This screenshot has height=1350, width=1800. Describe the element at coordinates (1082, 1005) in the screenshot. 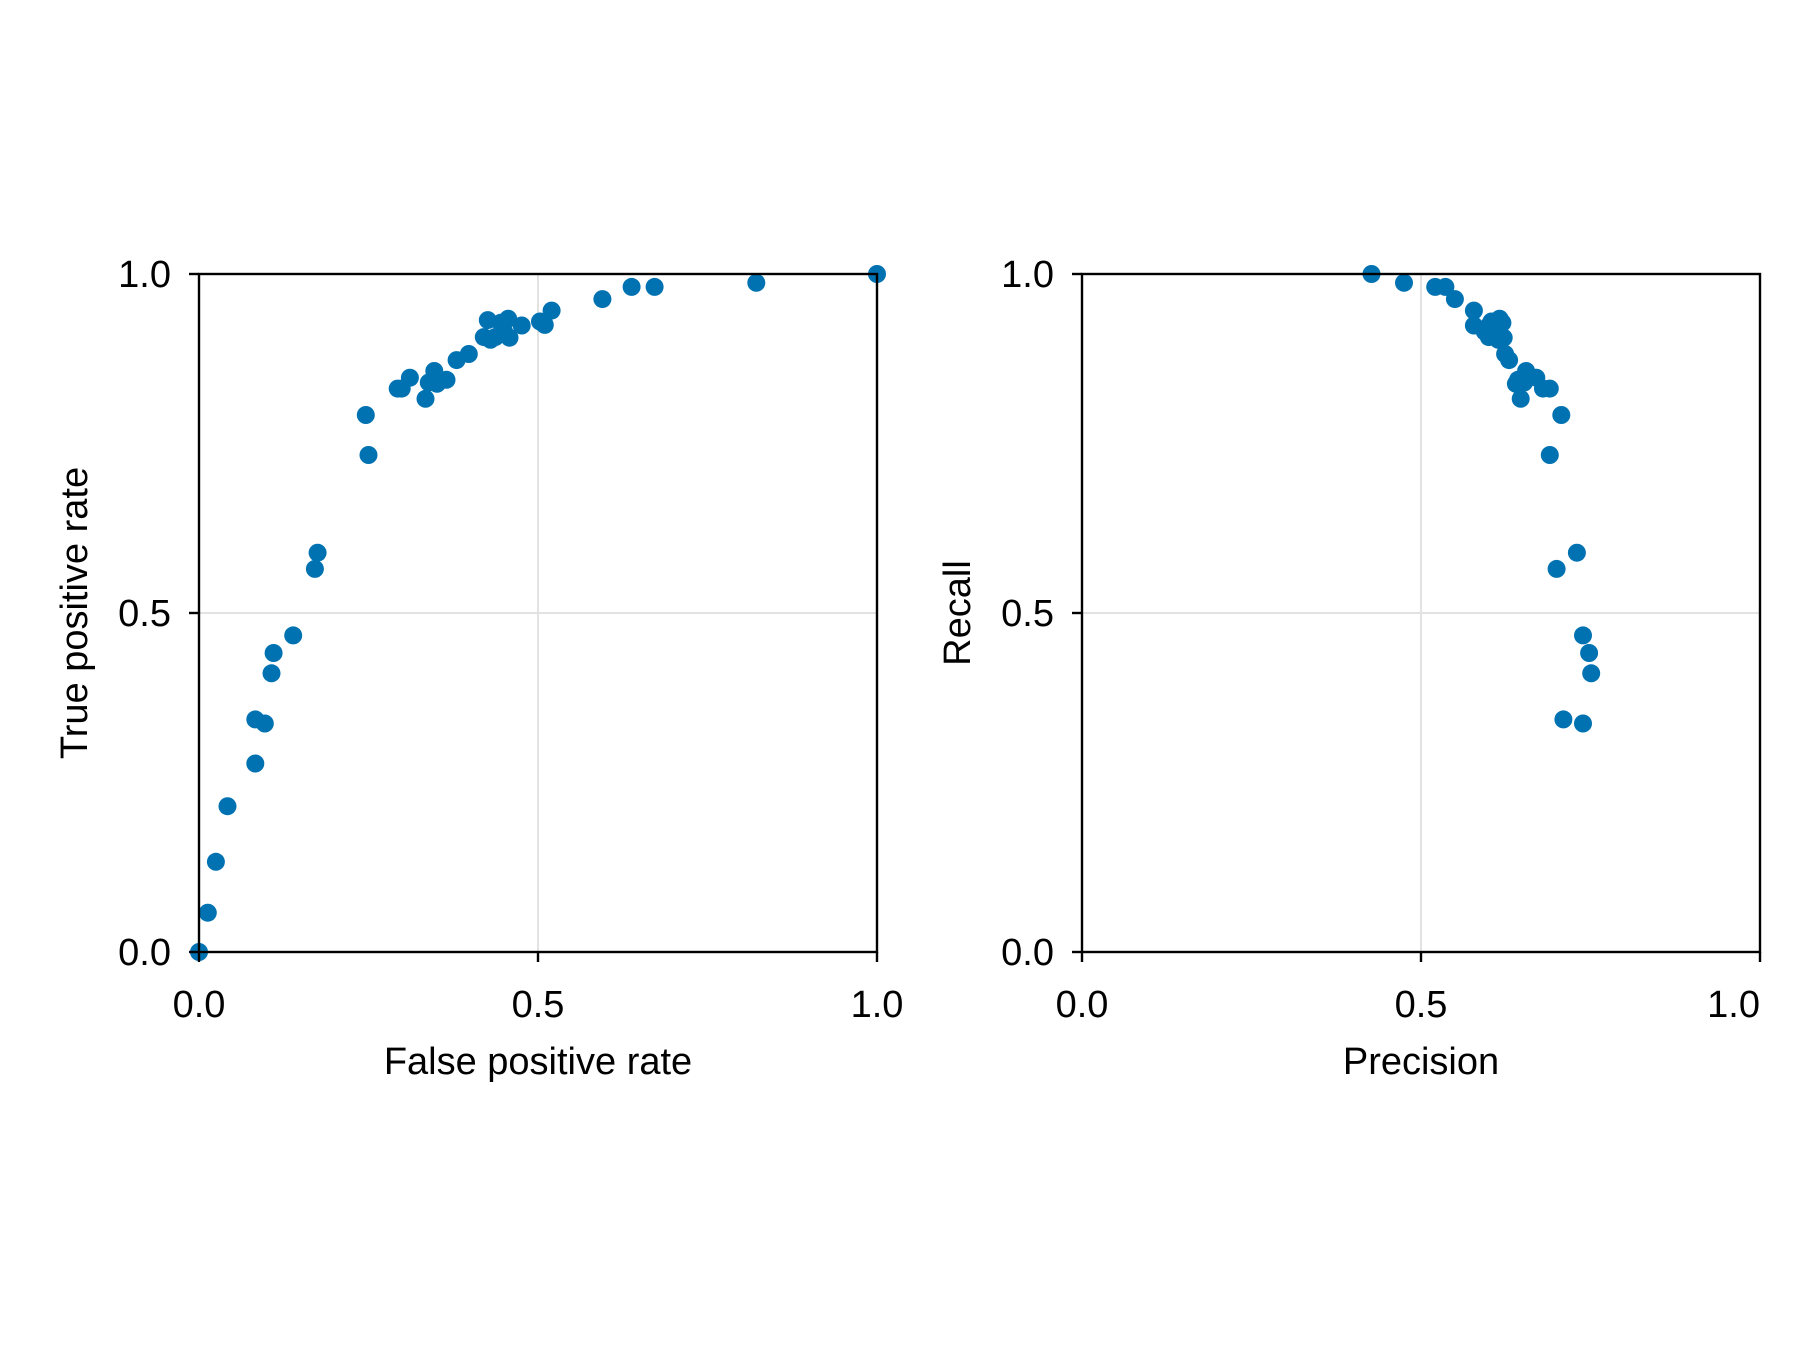

I see `pr-x-tick-label: 0.0` at that location.